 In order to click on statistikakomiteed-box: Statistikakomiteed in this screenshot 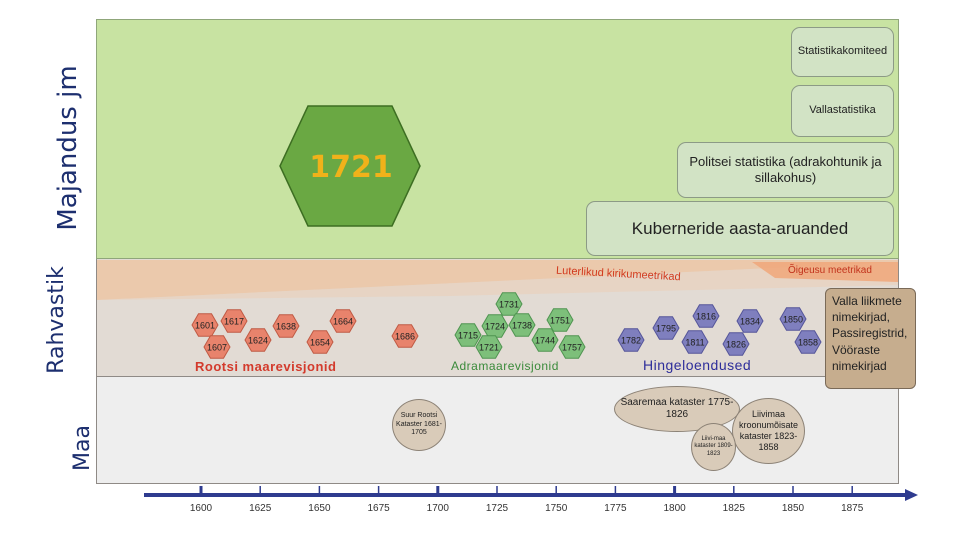, I will do `click(842, 52)`.